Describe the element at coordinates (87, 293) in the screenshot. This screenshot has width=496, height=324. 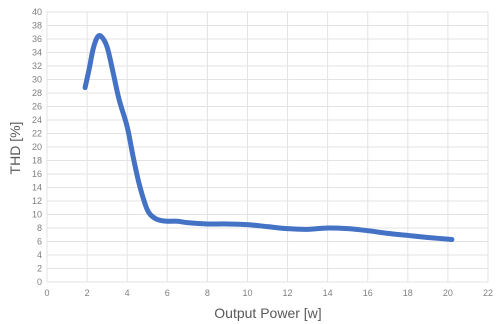
I see `x-tick-label: 2` at that location.